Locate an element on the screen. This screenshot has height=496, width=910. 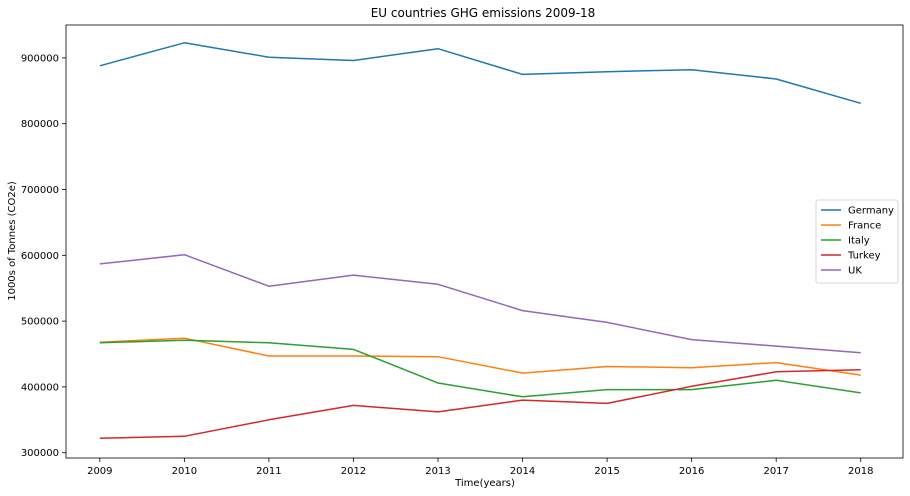
x-axis-title: Time(years) is located at coordinates (484, 483).